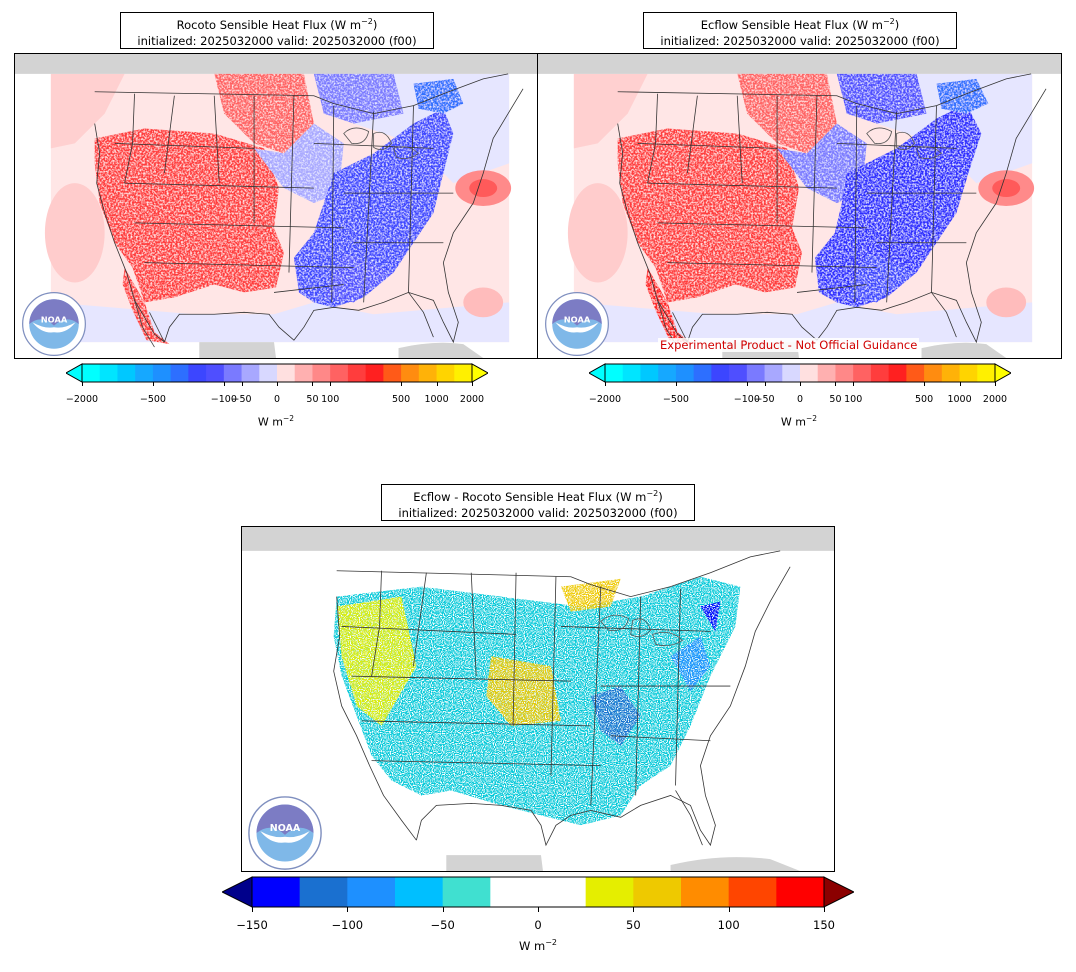 The width and height of the screenshot is (1076, 972). Describe the element at coordinates (401, 399) in the screenshot. I see `colorbar-tick-label: 500` at that location.